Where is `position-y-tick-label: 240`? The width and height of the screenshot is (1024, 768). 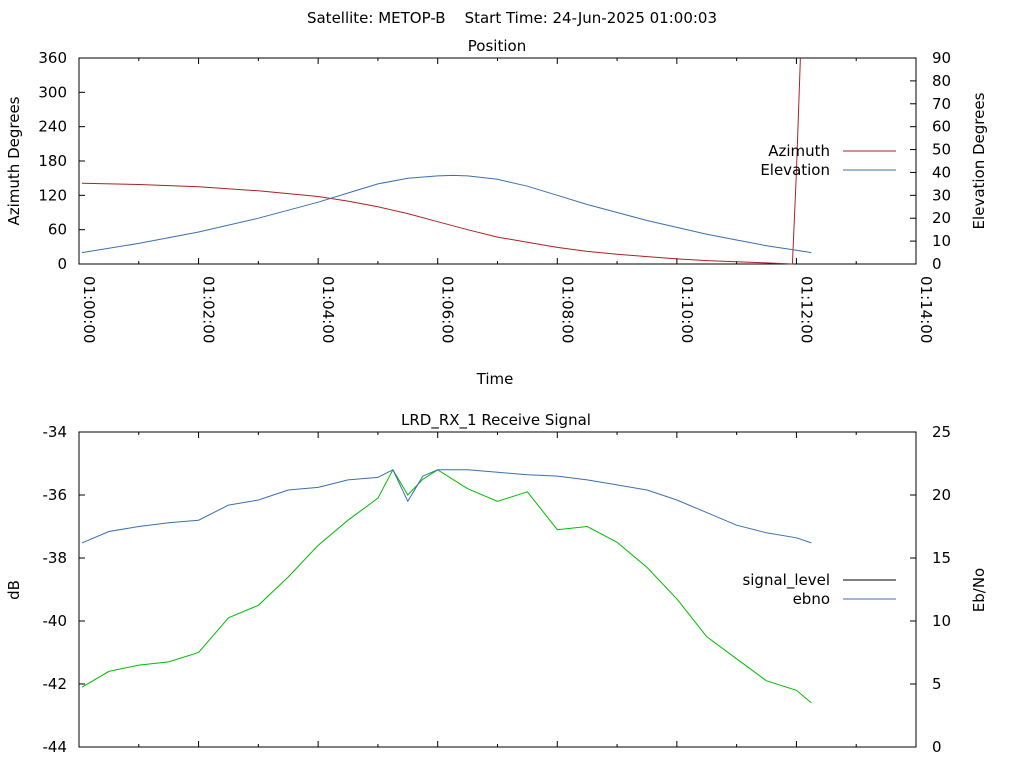 position-y-tick-label: 240 is located at coordinates (52, 127).